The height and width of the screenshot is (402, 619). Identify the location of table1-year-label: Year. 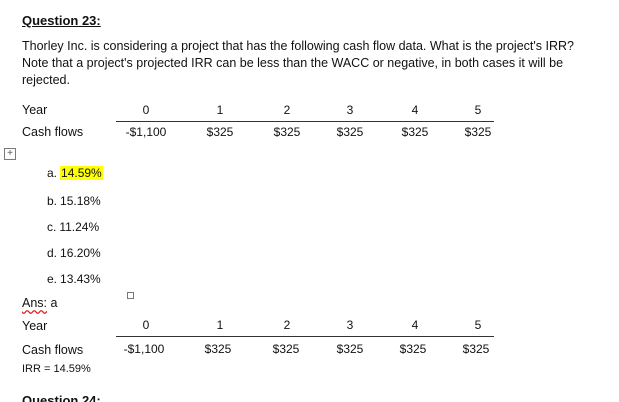
(35, 110).